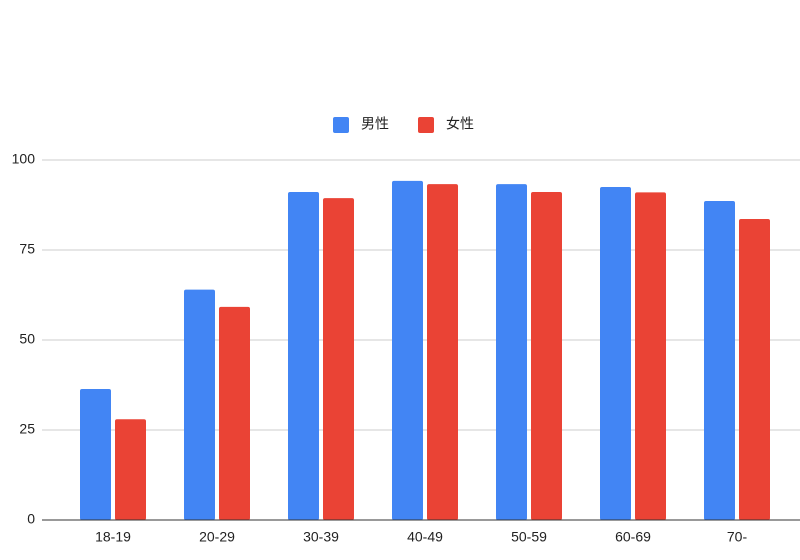 The height and width of the screenshot is (560, 800). Describe the element at coordinates (425, 537) in the screenshot. I see `x-tick-label: 40-49` at that location.